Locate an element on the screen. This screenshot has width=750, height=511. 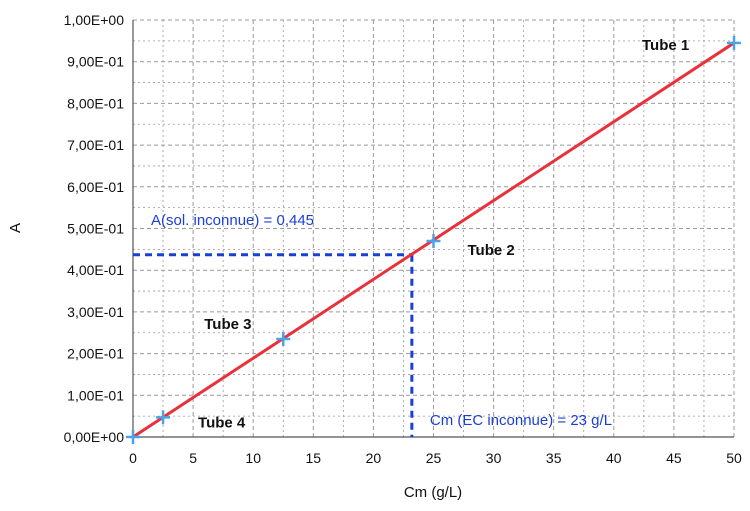
point-label: Tube 1 is located at coordinates (665, 45).